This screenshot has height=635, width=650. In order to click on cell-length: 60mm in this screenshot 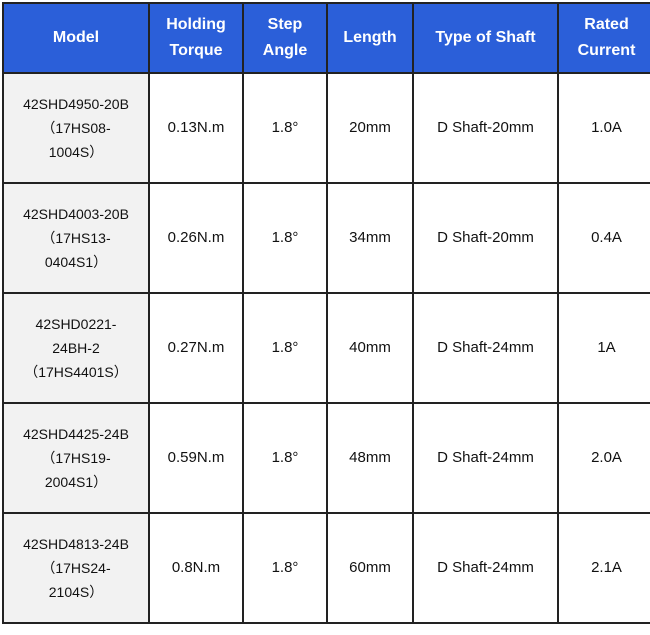, I will do `click(370, 568)`.